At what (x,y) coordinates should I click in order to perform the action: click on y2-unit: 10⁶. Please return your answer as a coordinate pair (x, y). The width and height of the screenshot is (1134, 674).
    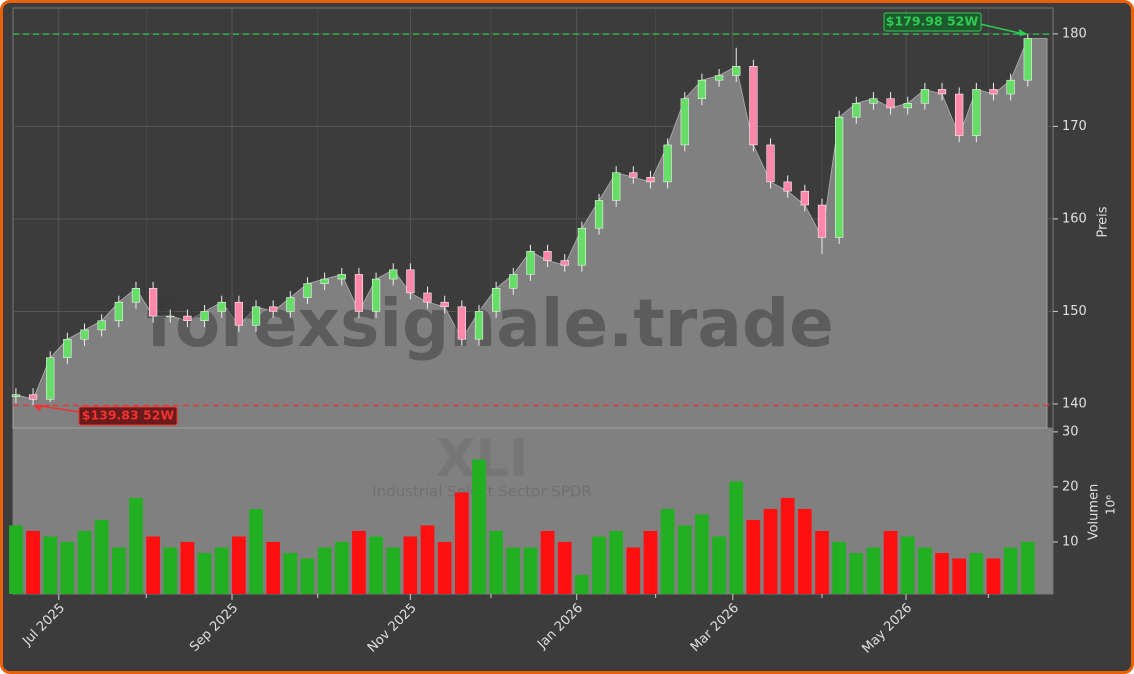
    Looking at the image, I should click on (1111, 505).